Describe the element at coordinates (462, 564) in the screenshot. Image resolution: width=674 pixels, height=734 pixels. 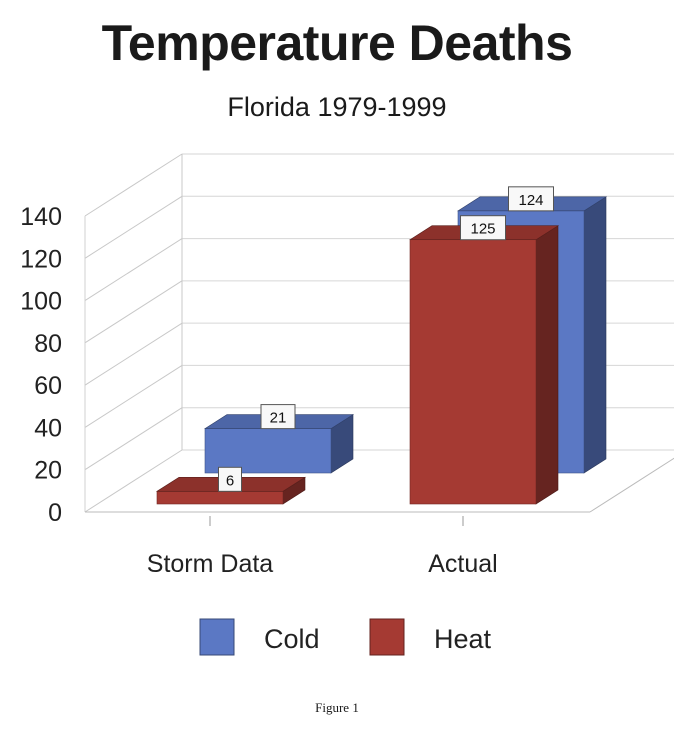
I see `x-tick-label: Actual` at that location.